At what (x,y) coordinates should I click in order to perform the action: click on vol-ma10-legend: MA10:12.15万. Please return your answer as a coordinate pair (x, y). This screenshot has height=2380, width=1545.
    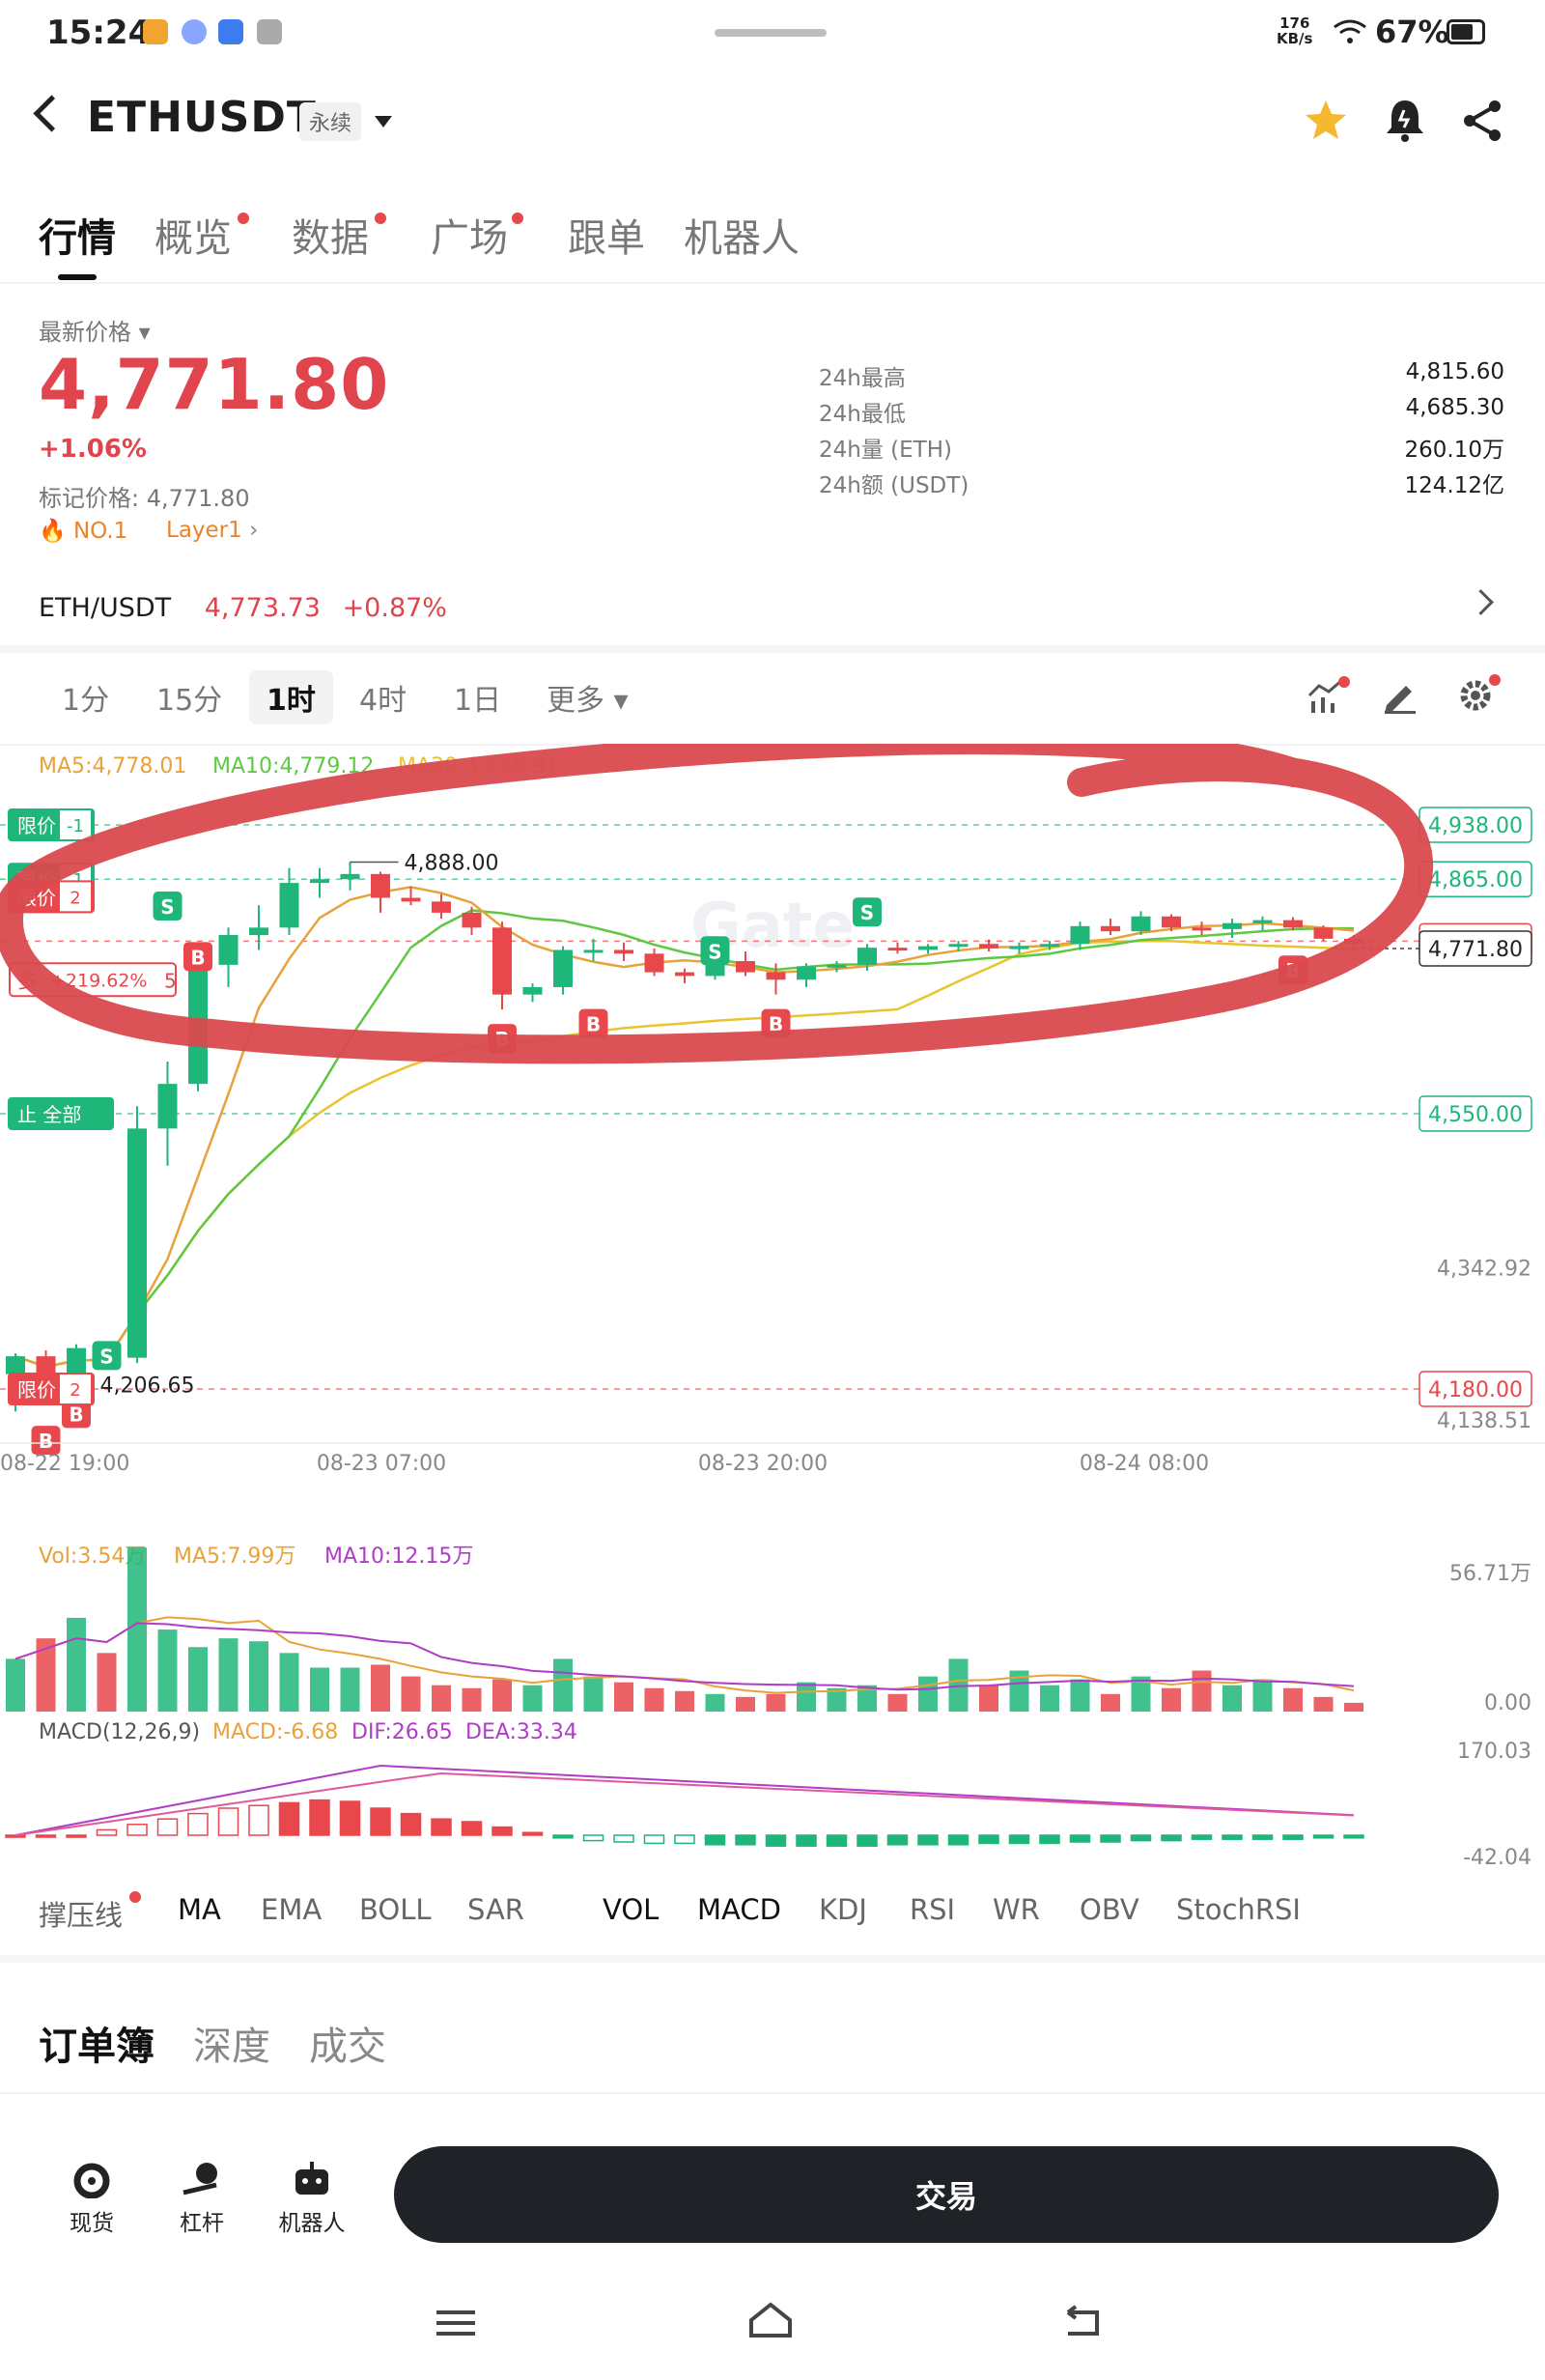
    Looking at the image, I should click on (398, 1556).